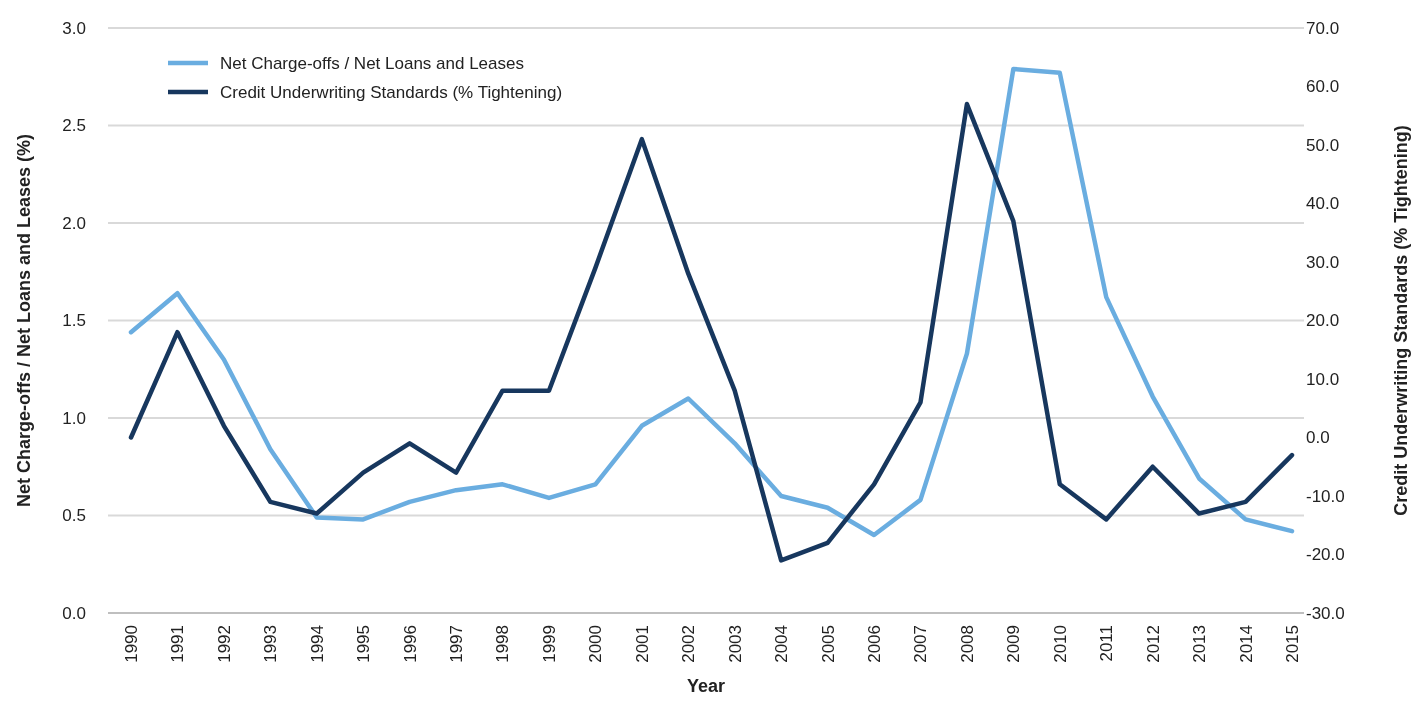 The width and height of the screenshot is (1427, 703). What do you see at coordinates (178, 644) in the screenshot?
I see `x-tick-label: 1991` at bounding box center [178, 644].